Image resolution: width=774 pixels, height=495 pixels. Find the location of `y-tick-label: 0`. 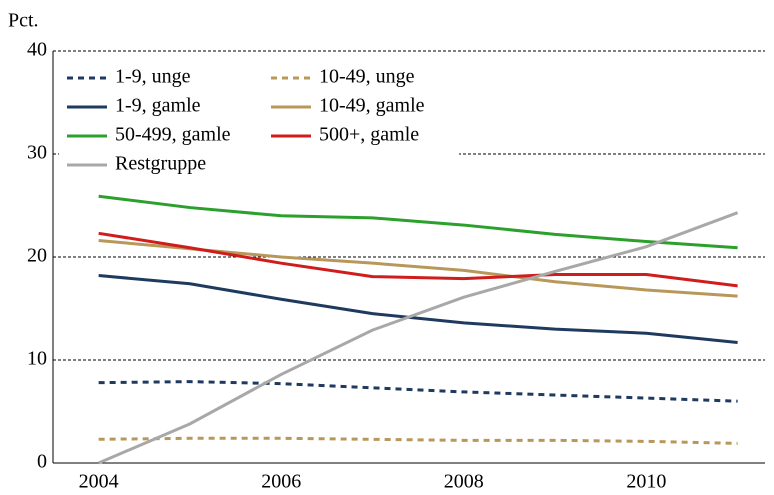

y-tick-label: 0 is located at coordinates (42, 462).